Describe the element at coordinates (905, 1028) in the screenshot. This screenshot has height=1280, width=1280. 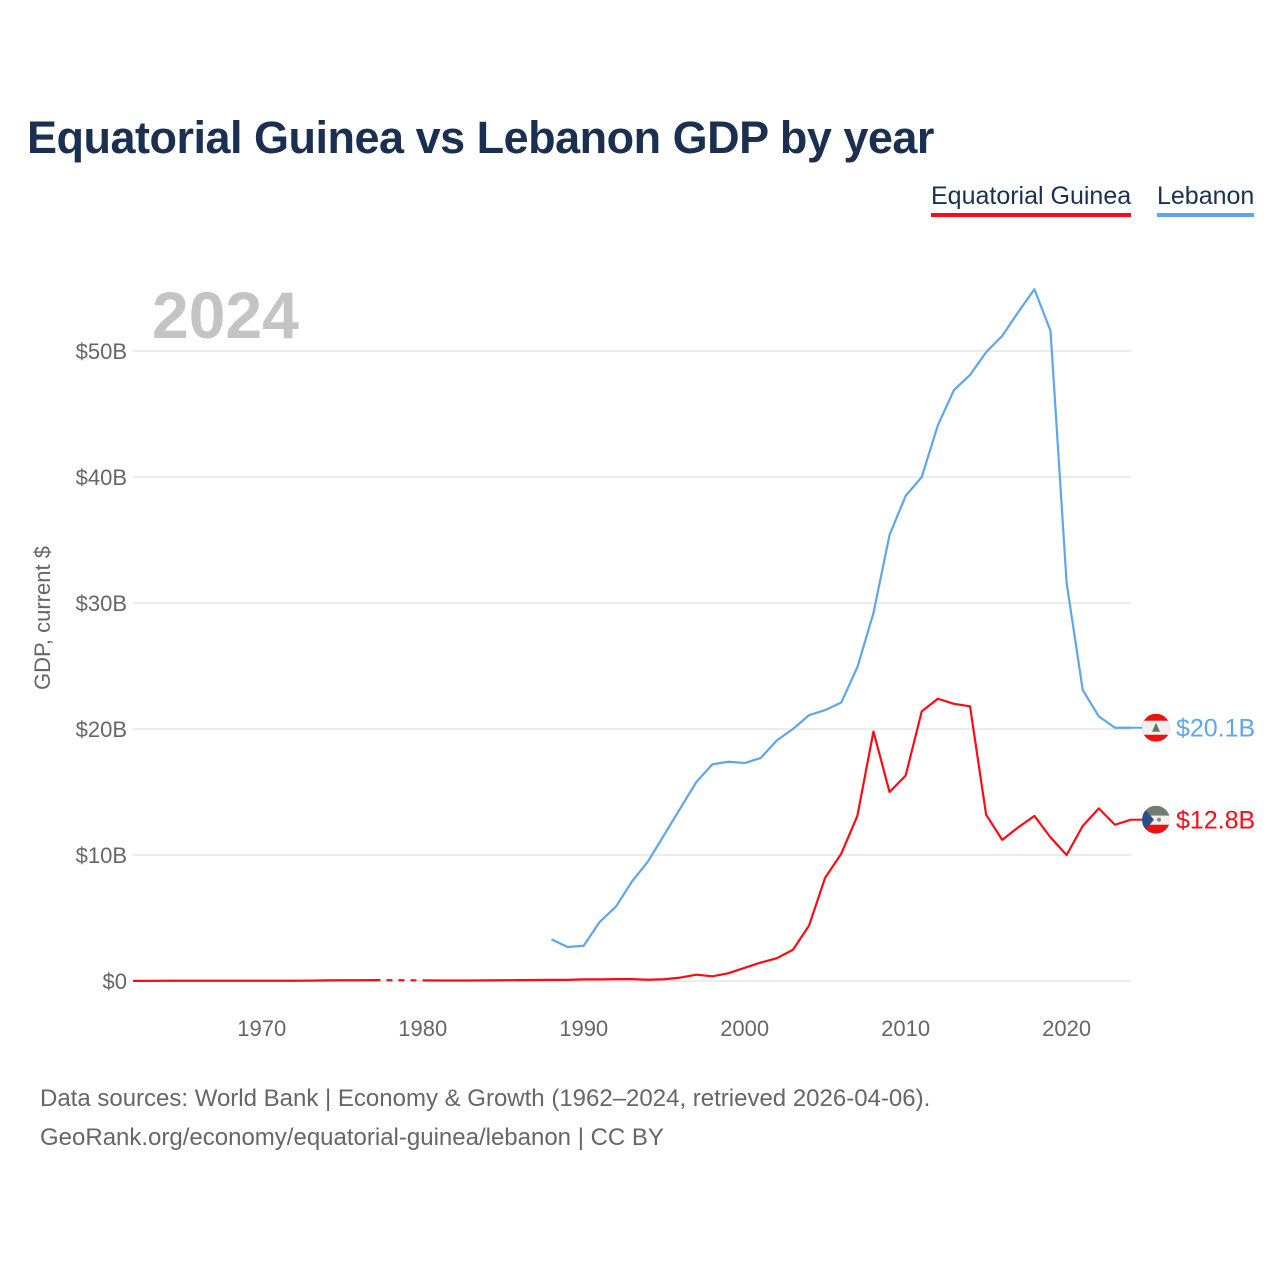
I see `x-tick-label: 2010` at that location.